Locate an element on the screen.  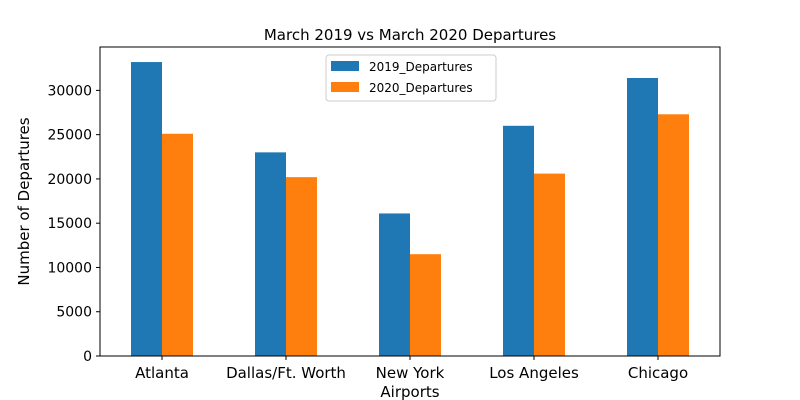
legend-box is located at coordinates (411, 78).